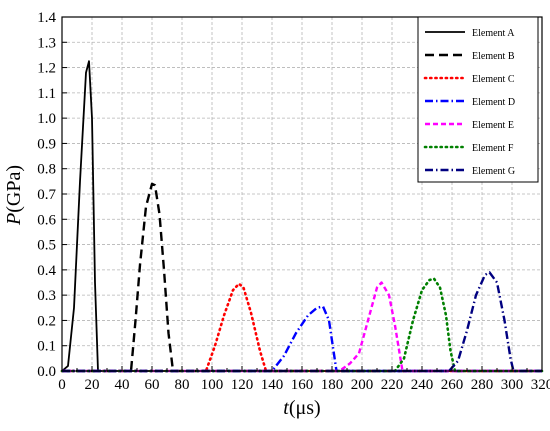  What do you see at coordinates (152, 385) in the screenshot?
I see `x-tick-label: 60` at bounding box center [152, 385].